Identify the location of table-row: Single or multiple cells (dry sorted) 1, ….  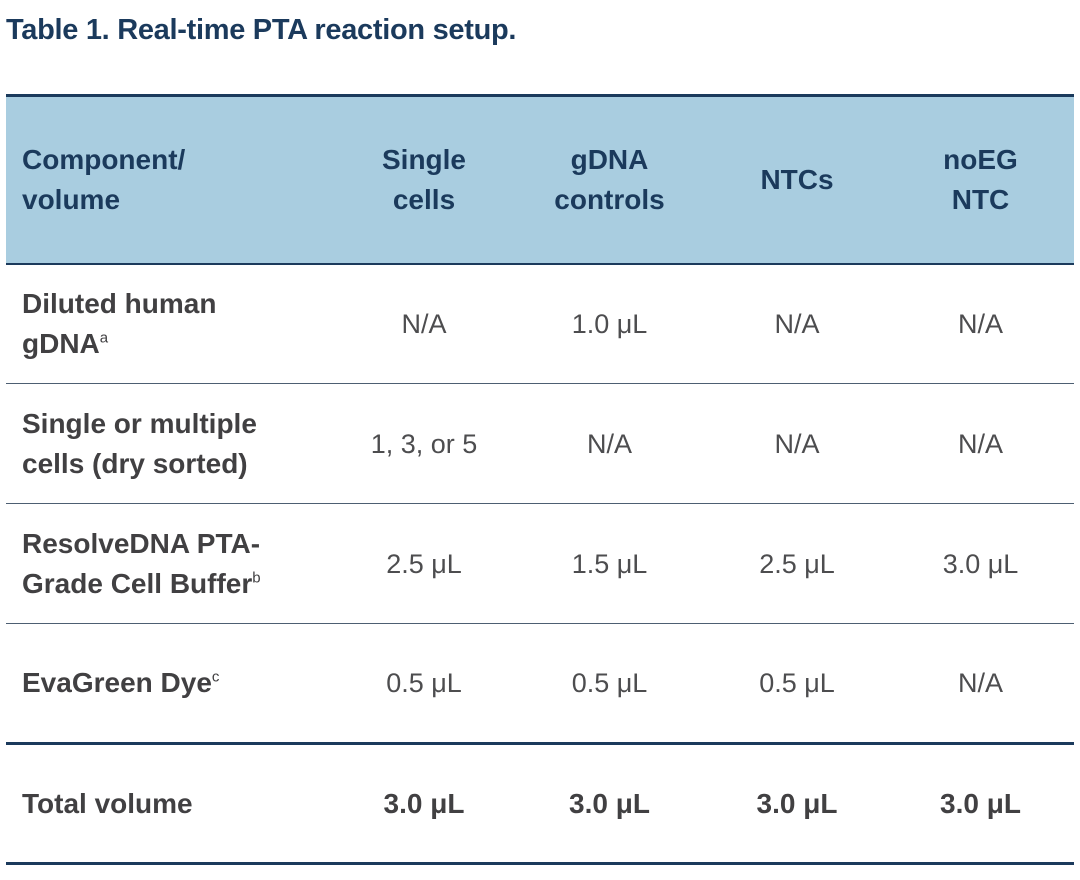
(540, 443).